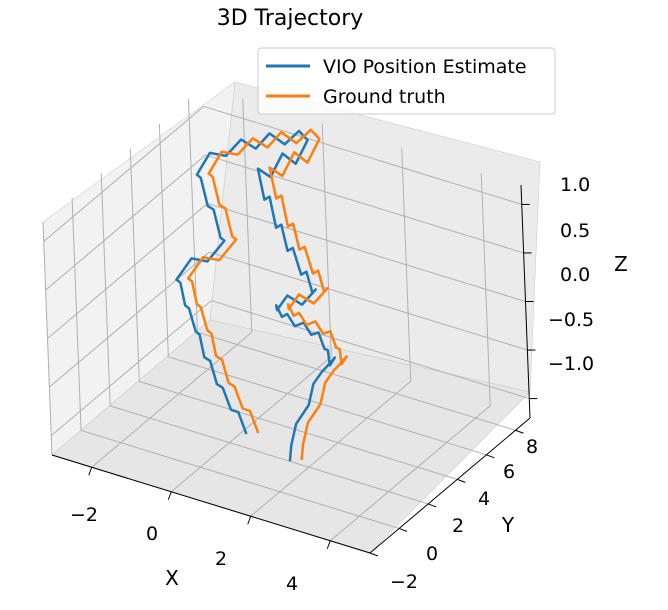 Image resolution: width=668 pixels, height=610 pixels. What do you see at coordinates (425, 67) in the screenshot?
I see `legend-label-vio: VIO Position Estimate` at bounding box center [425, 67].